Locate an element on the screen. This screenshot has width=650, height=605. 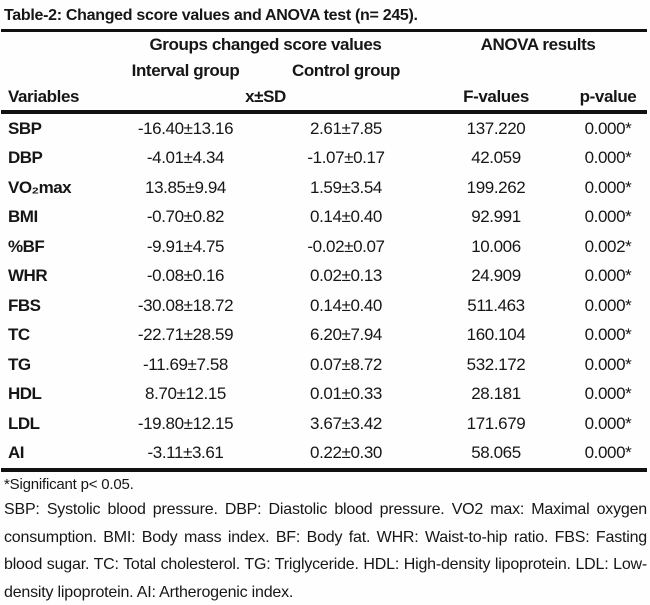
cell-control: 3.67±3.42 is located at coordinates (346, 423).